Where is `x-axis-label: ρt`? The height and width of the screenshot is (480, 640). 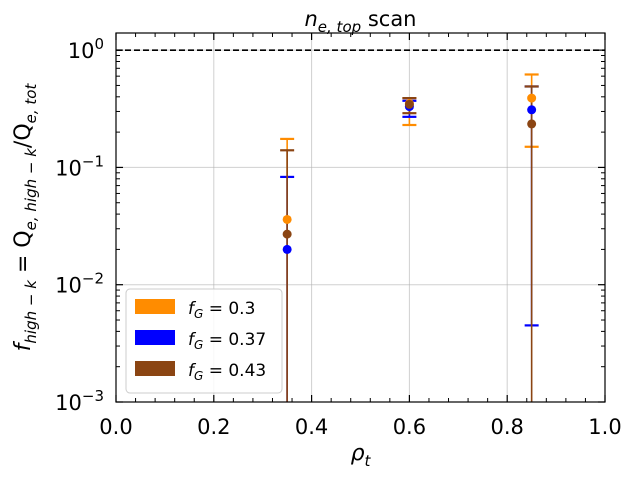
x-axis-label: ρt is located at coordinates (361, 455).